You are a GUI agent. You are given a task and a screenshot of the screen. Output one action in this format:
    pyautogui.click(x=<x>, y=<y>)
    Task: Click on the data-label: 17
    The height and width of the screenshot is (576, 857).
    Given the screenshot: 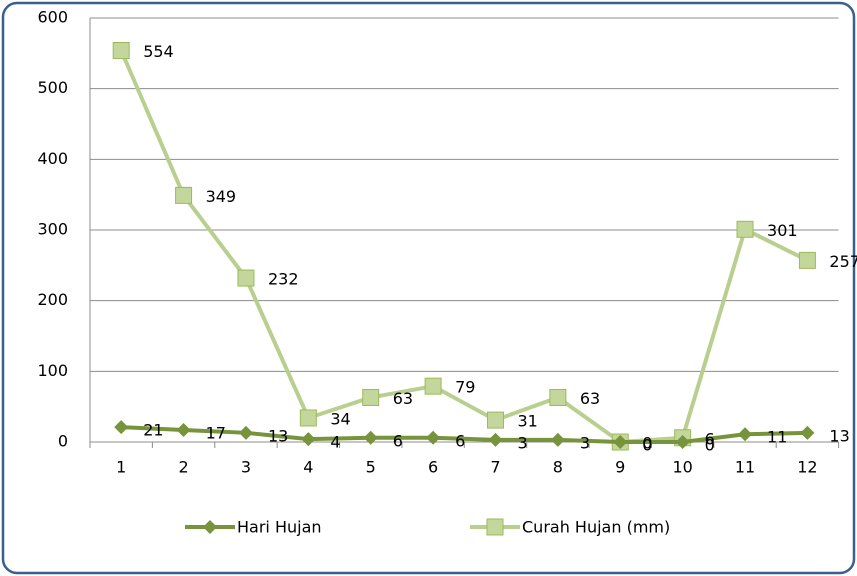 What is the action you would take?
    pyautogui.click(x=216, y=432)
    